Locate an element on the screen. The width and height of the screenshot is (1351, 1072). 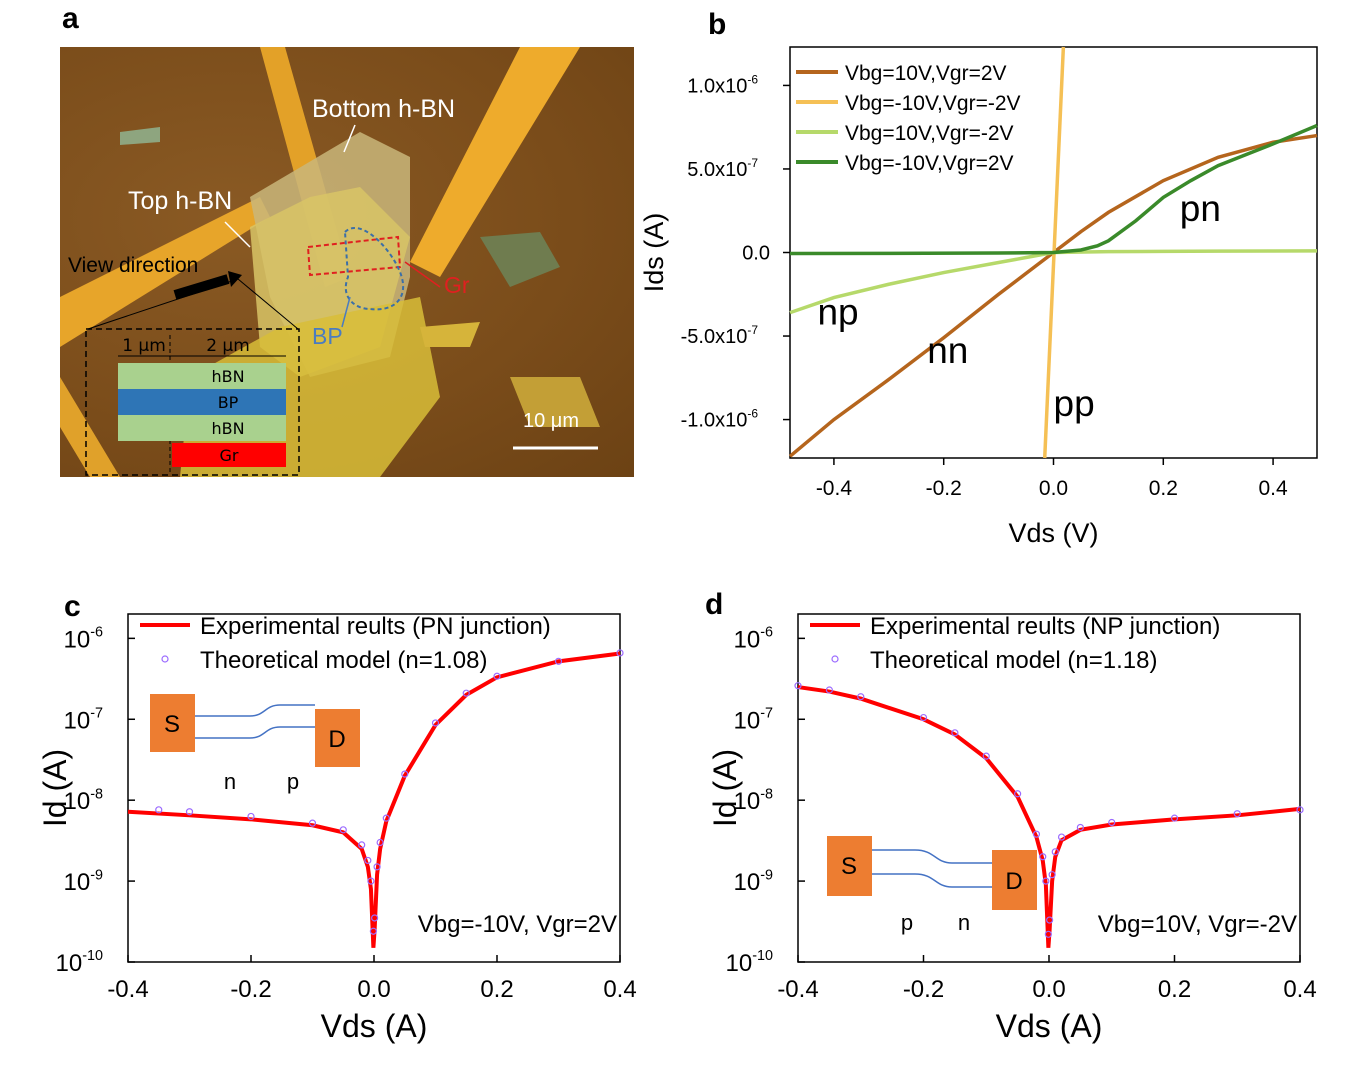
drain-label: D is located at coordinates (1013, 881).